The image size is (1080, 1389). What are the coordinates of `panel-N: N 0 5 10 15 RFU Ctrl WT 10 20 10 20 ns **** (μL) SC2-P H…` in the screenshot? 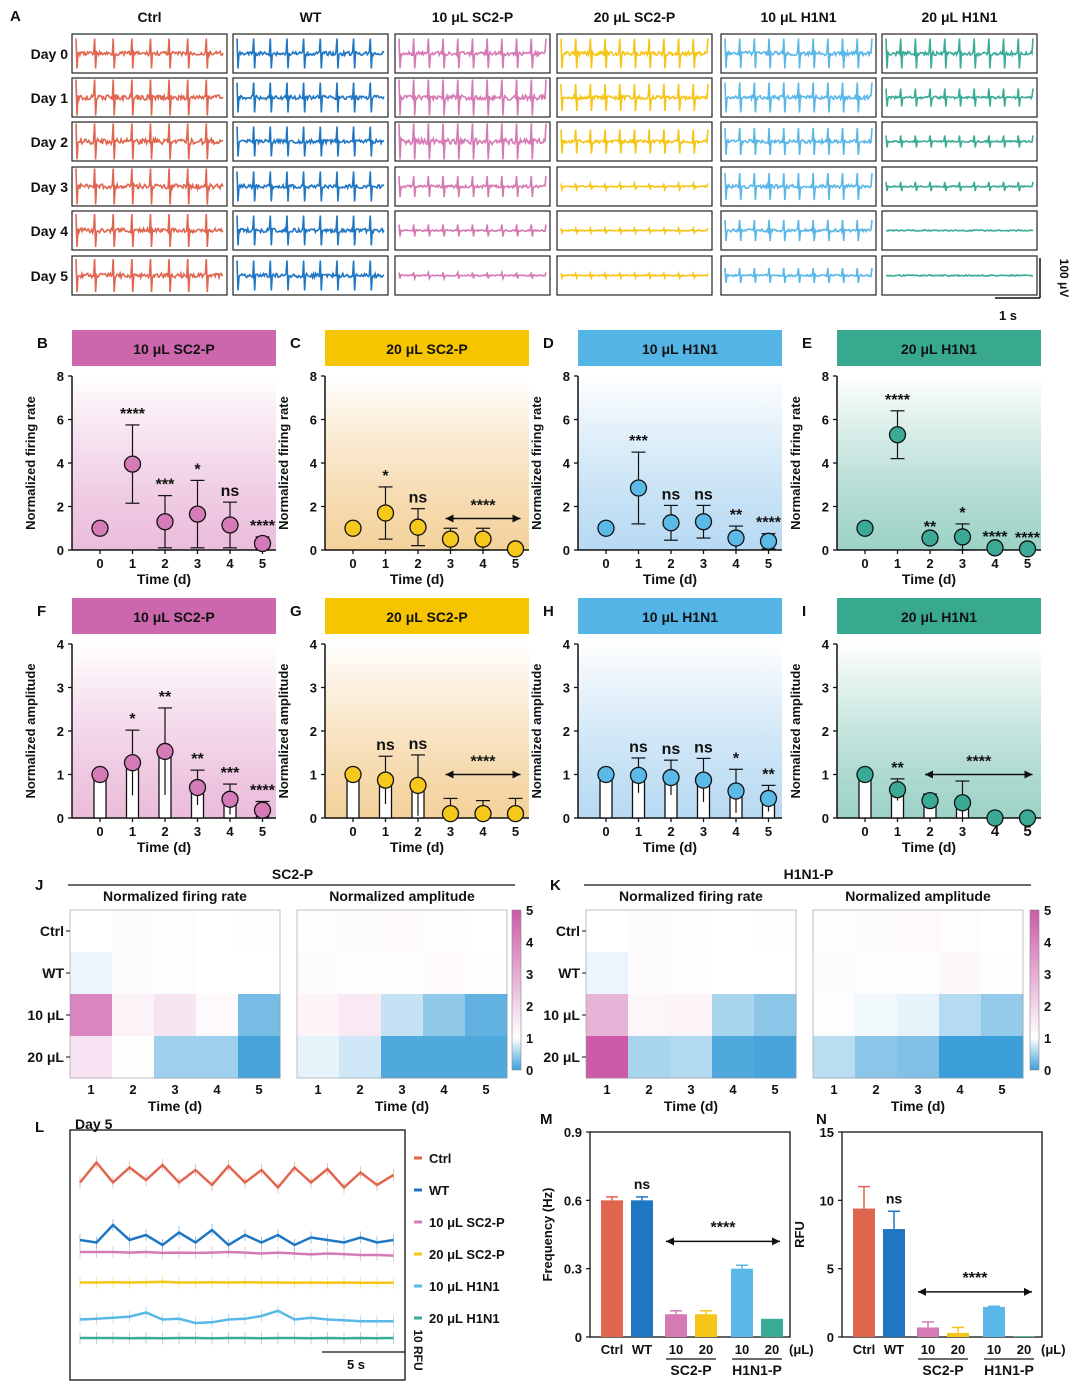 It's located at (929, 1244).